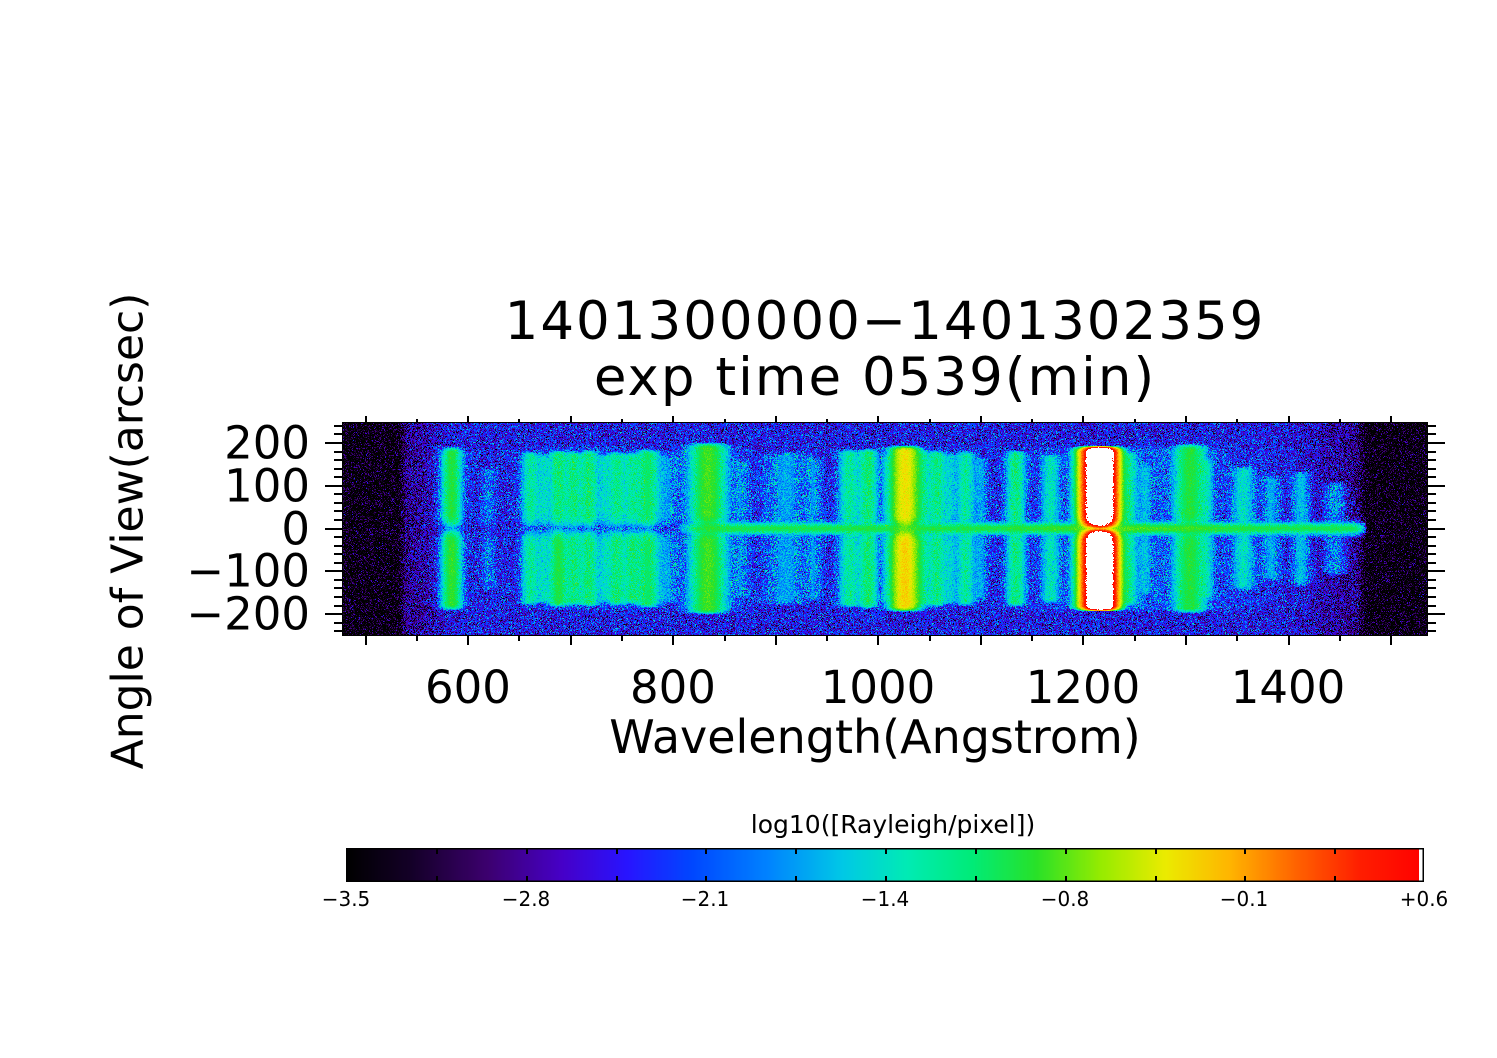  I want to click on colorbar-tick-label-0: −3.5, so click(346, 899).